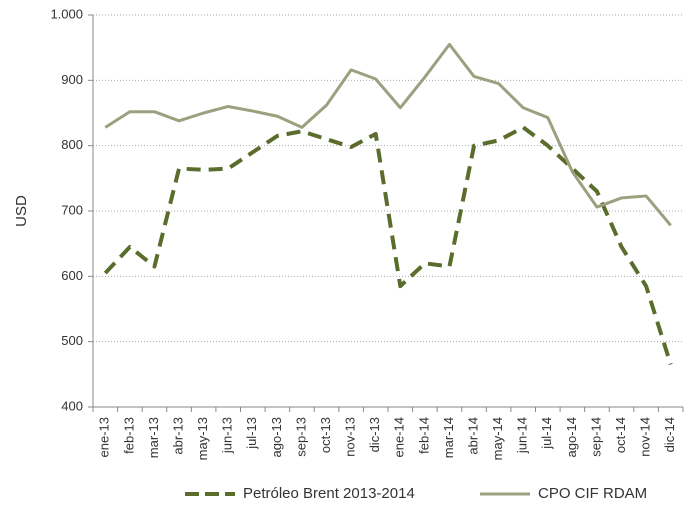 Image resolution: width=688 pixels, height=511 pixels. Describe the element at coordinates (276, 437) in the screenshot. I see `x-tick-label: ago-13` at that location.